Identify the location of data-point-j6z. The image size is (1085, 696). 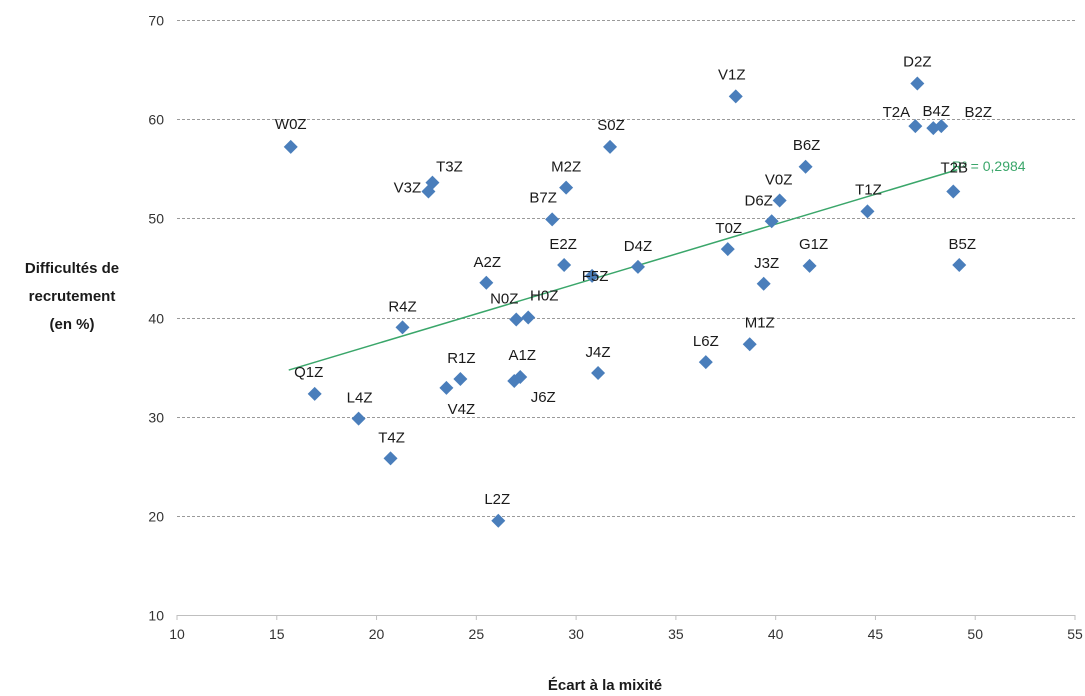
(520, 377).